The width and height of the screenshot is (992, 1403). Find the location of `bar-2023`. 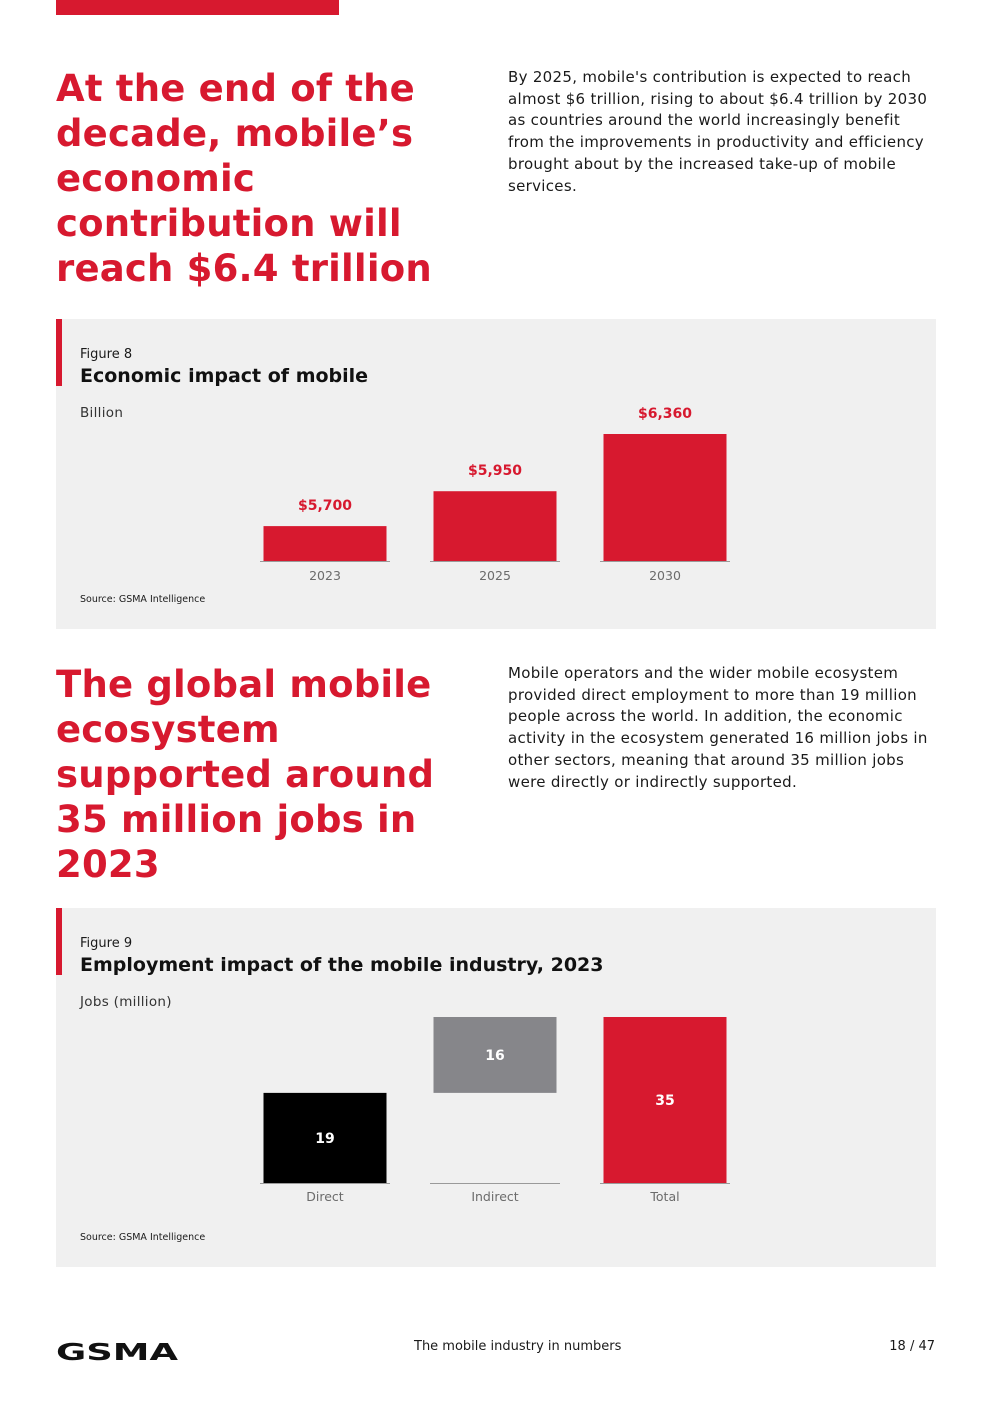

bar-2023 is located at coordinates (325, 543).